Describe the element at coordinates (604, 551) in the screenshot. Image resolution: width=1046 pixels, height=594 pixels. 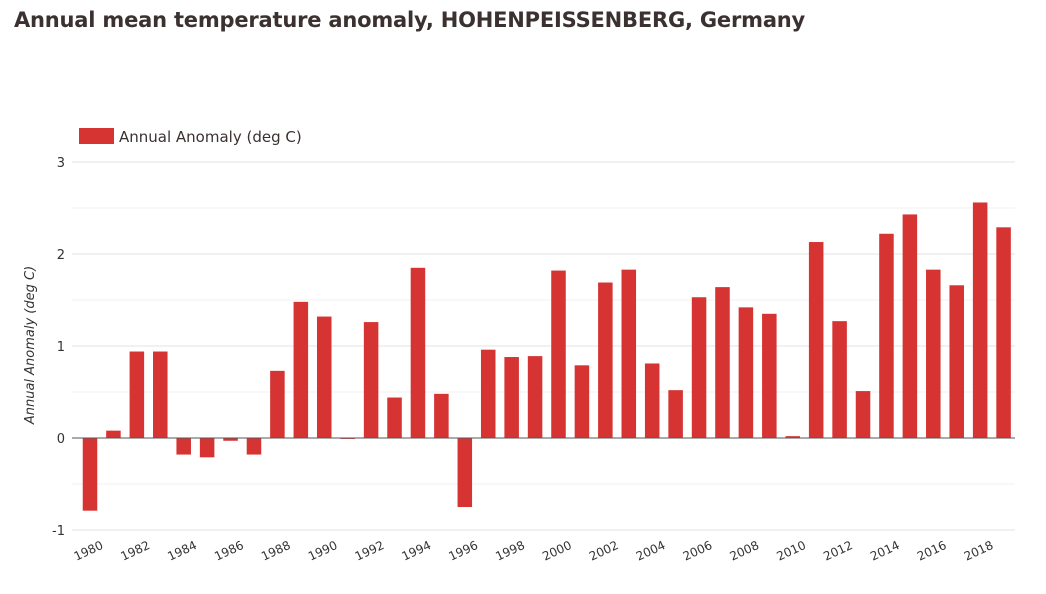
I see `x-tick-label: 2002` at that location.